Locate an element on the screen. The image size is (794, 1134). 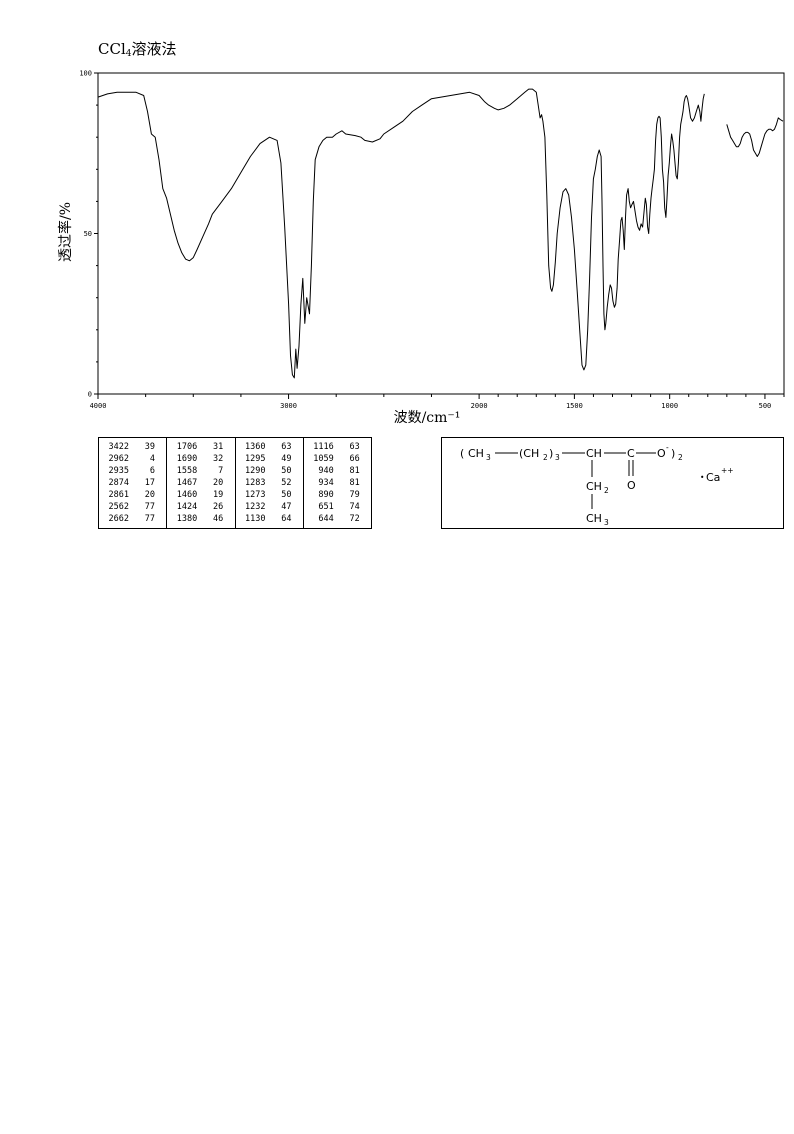
peak-transmittance: 64 is located at coordinates (286, 519).